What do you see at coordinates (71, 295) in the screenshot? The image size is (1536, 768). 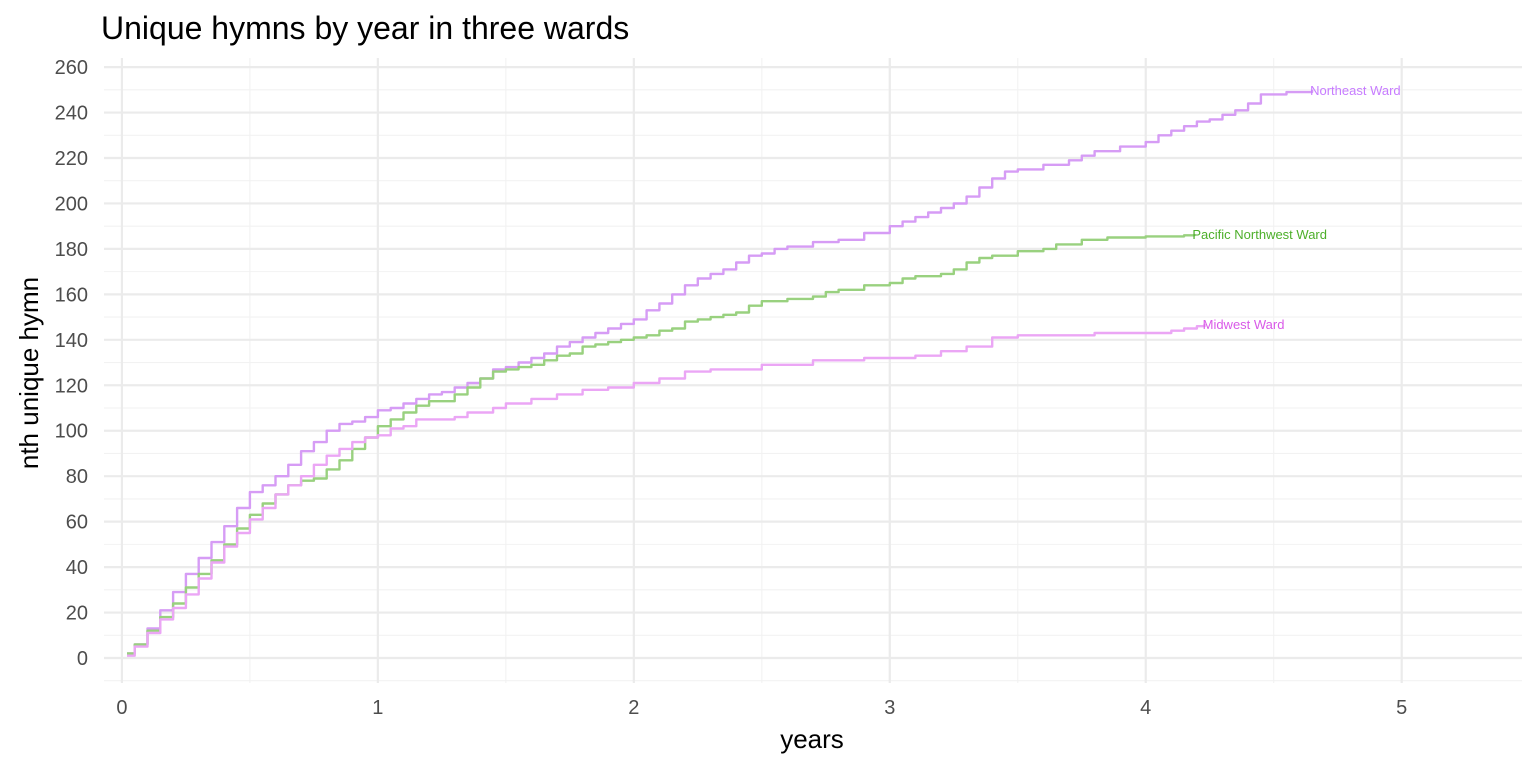 I see `y-tick-label: 160` at bounding box center [71, 295].